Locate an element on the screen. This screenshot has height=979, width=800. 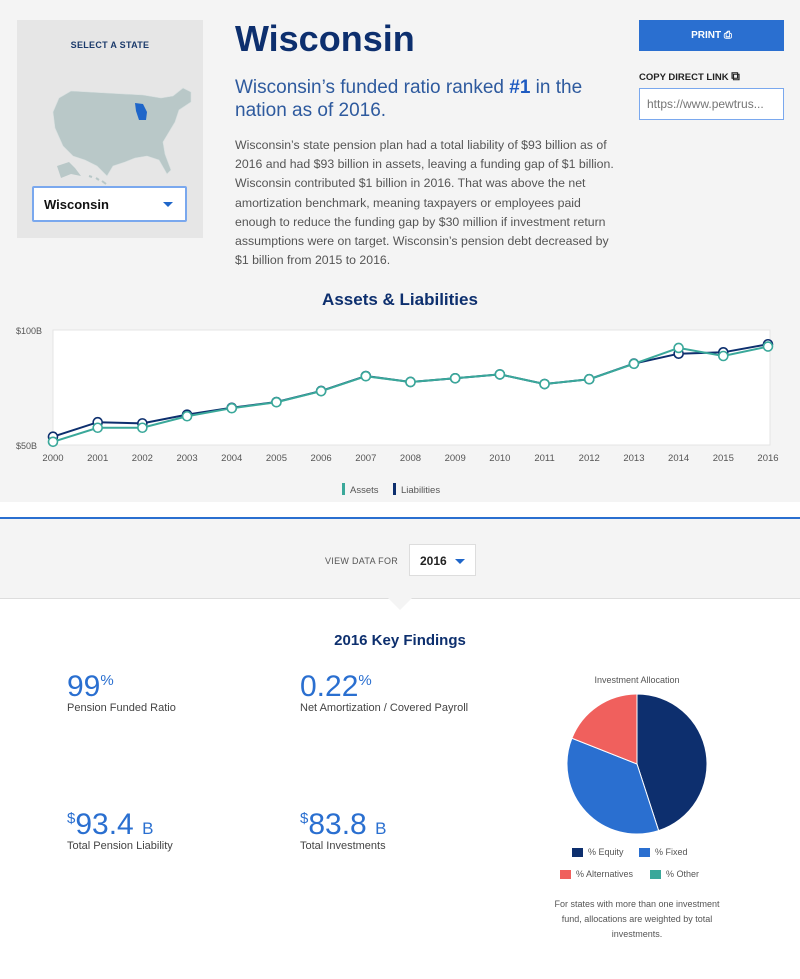
y-tick-label: $100B is located at coordinates (29, 331).